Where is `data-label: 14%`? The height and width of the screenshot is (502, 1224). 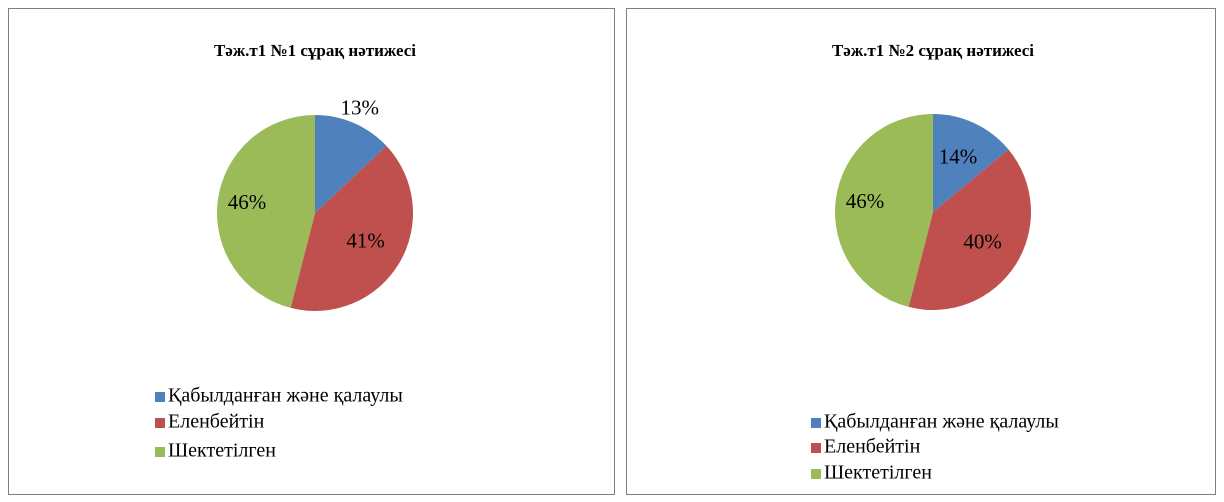 data-label: 14% is located at coordinates (958, 157).